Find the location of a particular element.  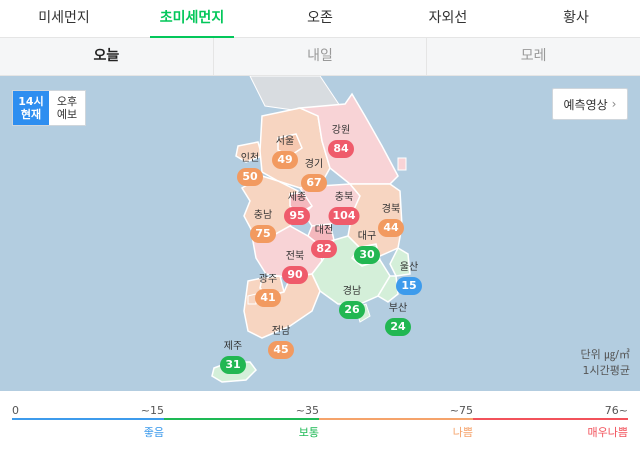

legend-start: 0 is located at coordinates (15, 410).